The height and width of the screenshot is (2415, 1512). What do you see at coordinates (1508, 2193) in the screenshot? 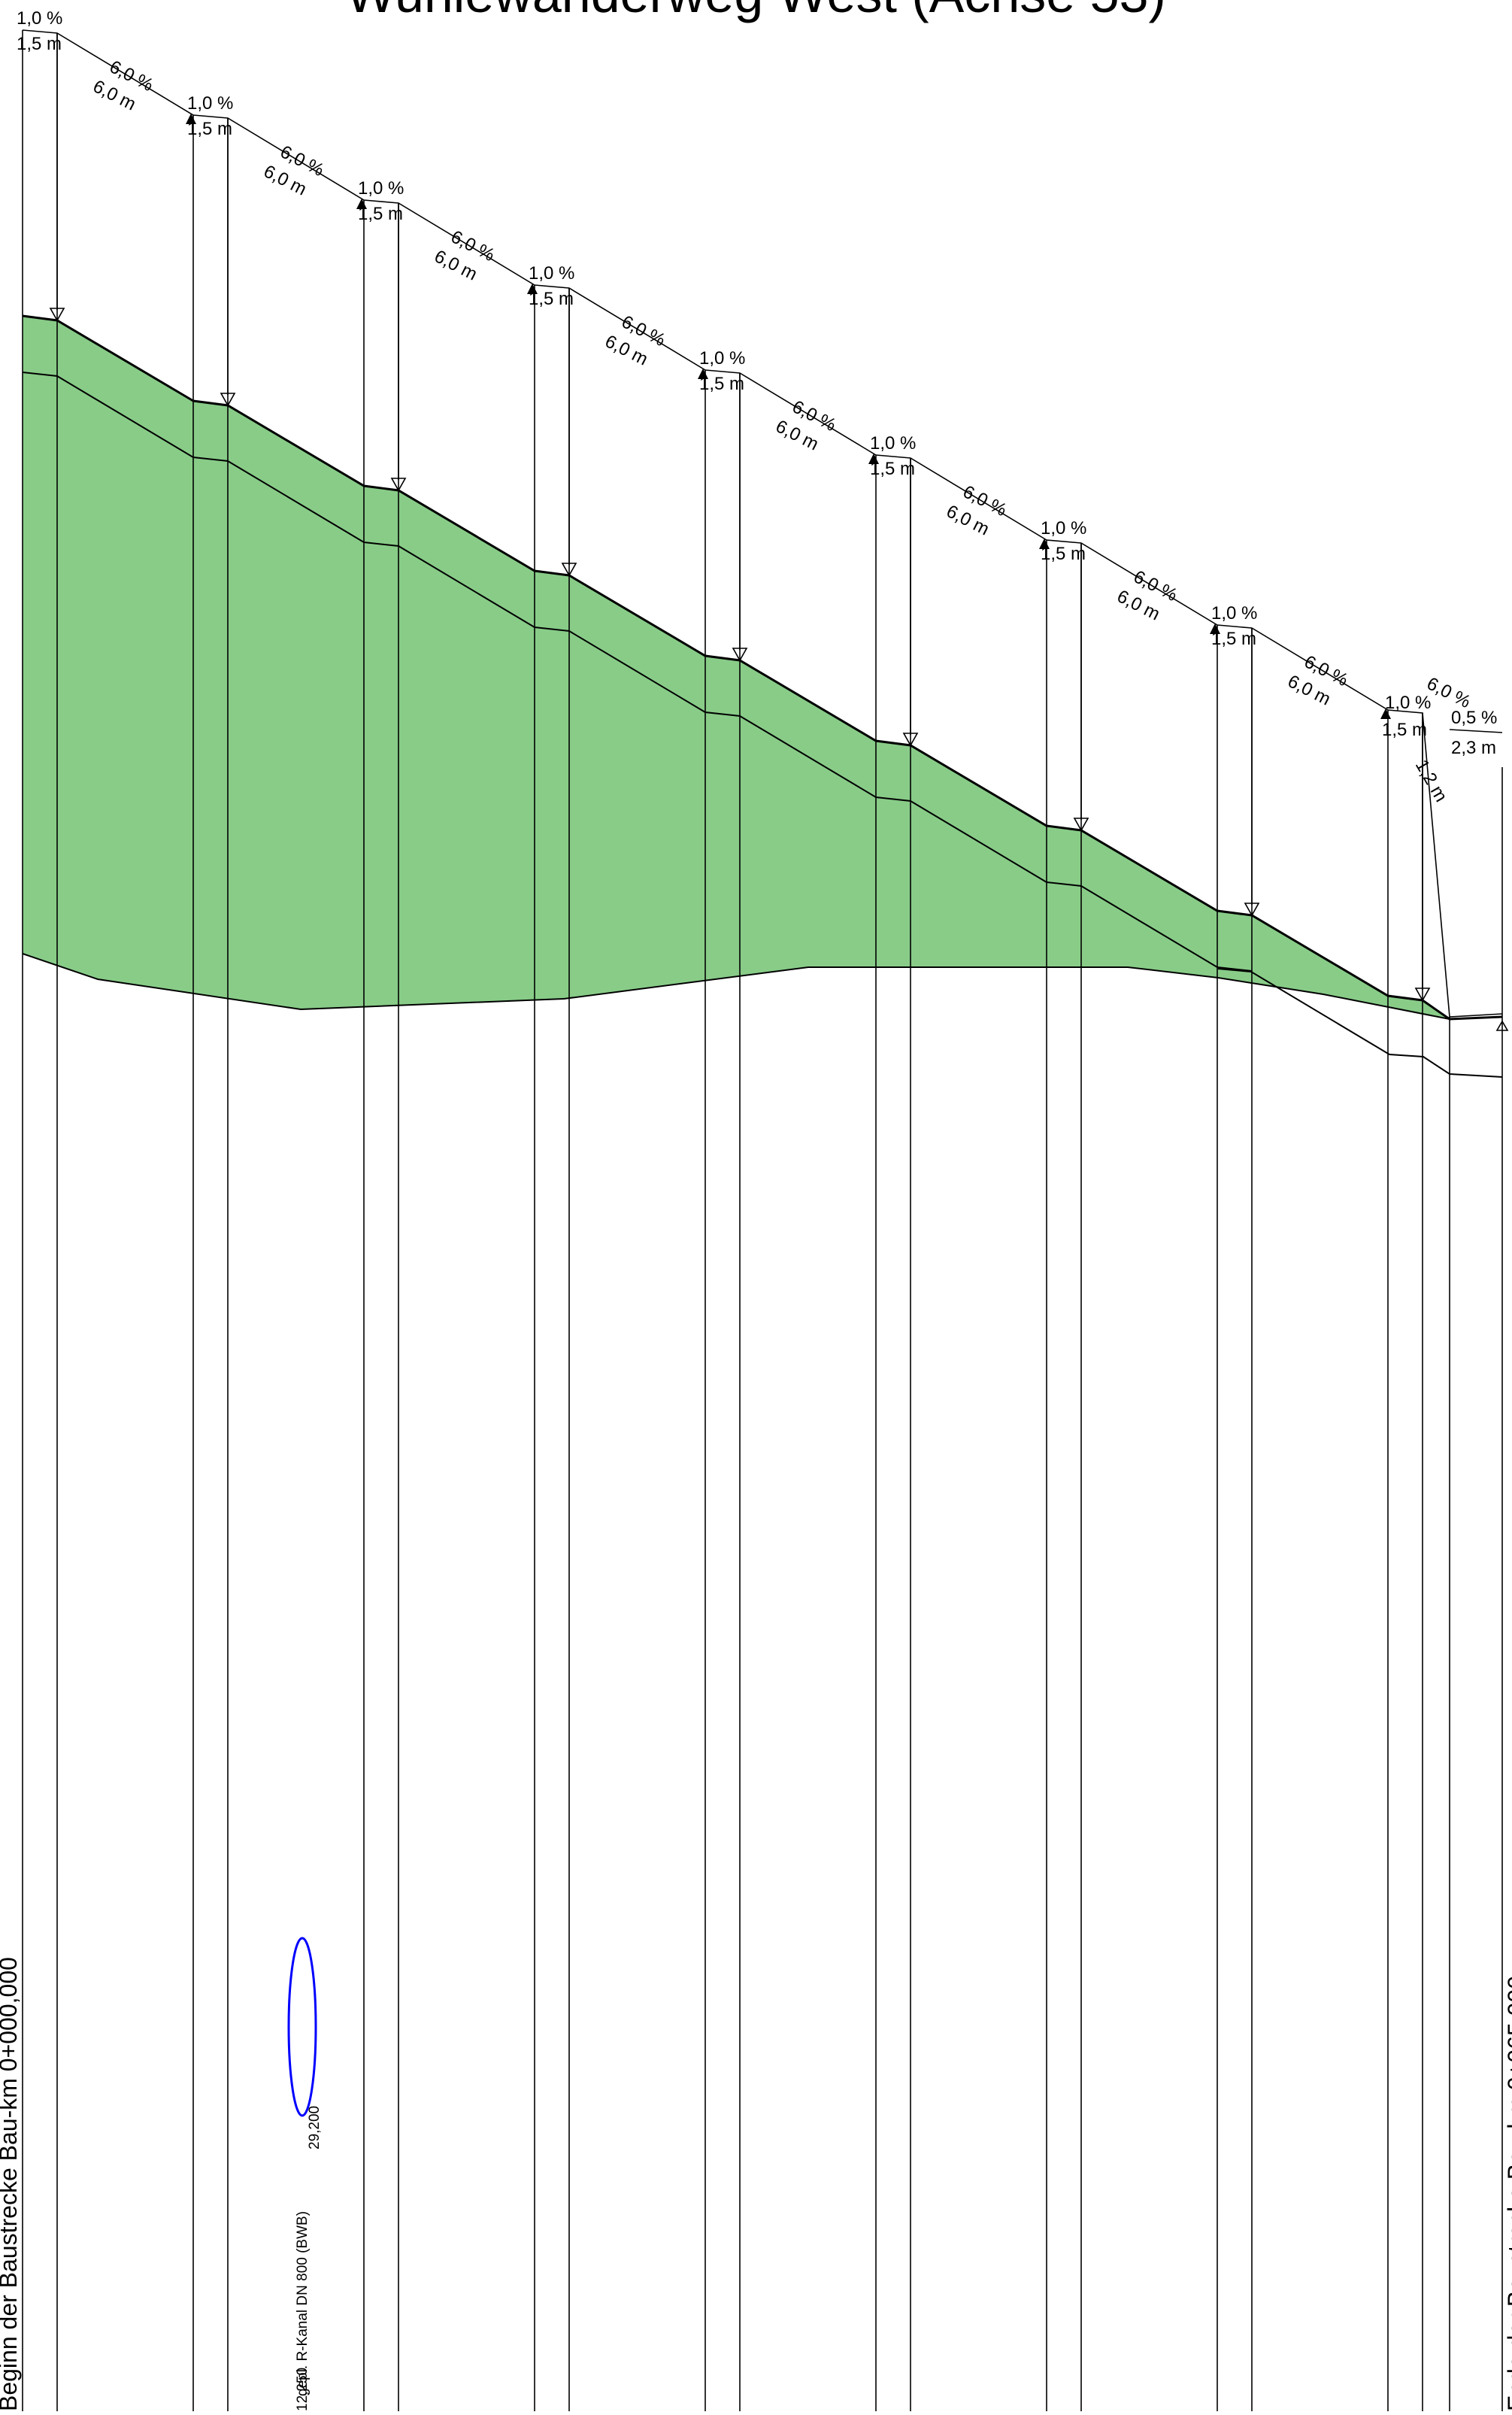
I see `station-end-label: Ende der Baustrecke Bau-km 0+065,000` at bounding box center [1508, 2193].